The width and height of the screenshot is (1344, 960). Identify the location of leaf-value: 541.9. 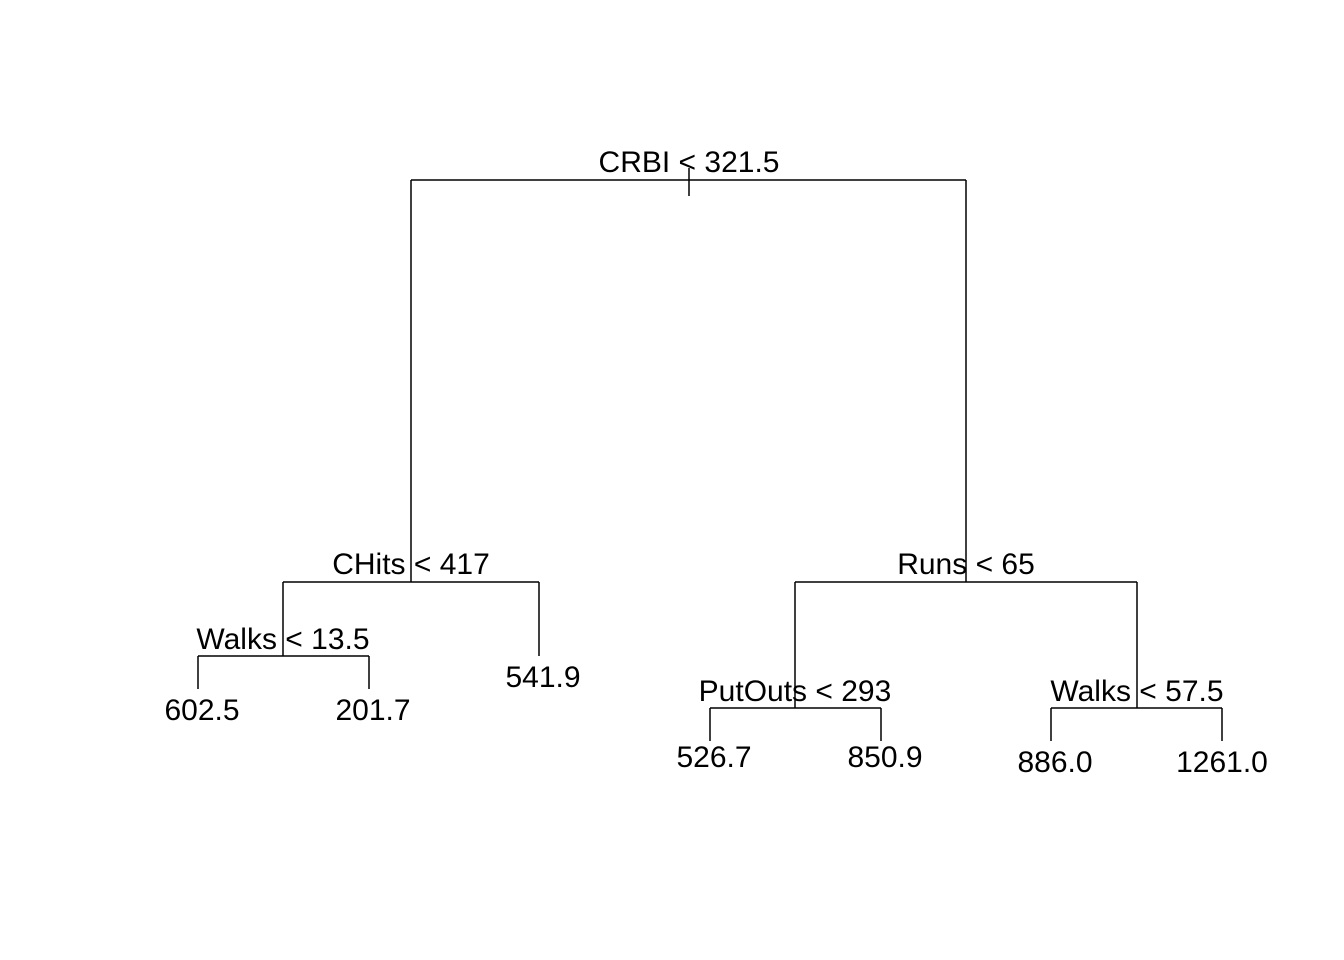
(542, 677).